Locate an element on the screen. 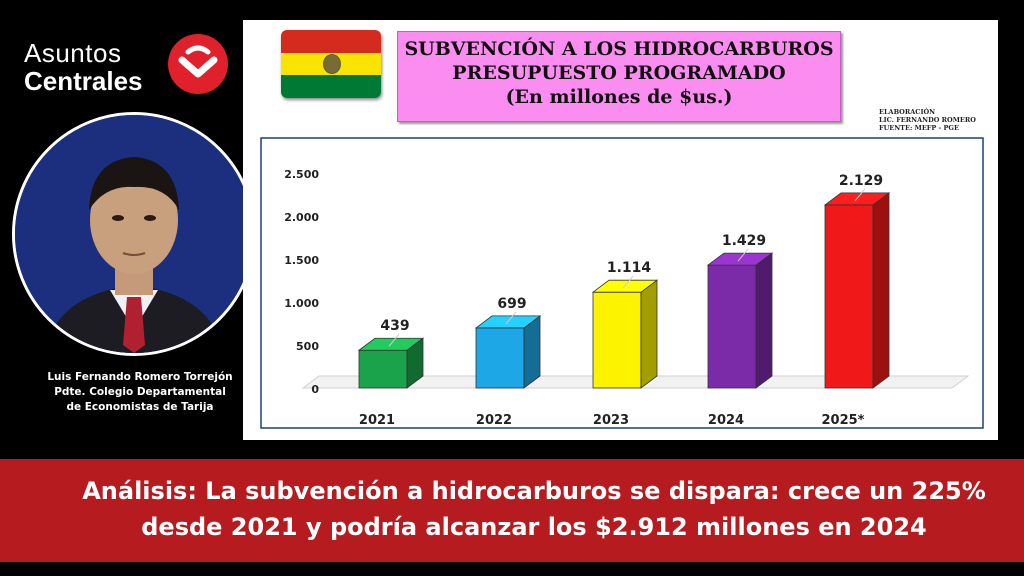 This screenshot has height=576, width=1024. bar-value-label: 699 is located at coordinates (511, 304).